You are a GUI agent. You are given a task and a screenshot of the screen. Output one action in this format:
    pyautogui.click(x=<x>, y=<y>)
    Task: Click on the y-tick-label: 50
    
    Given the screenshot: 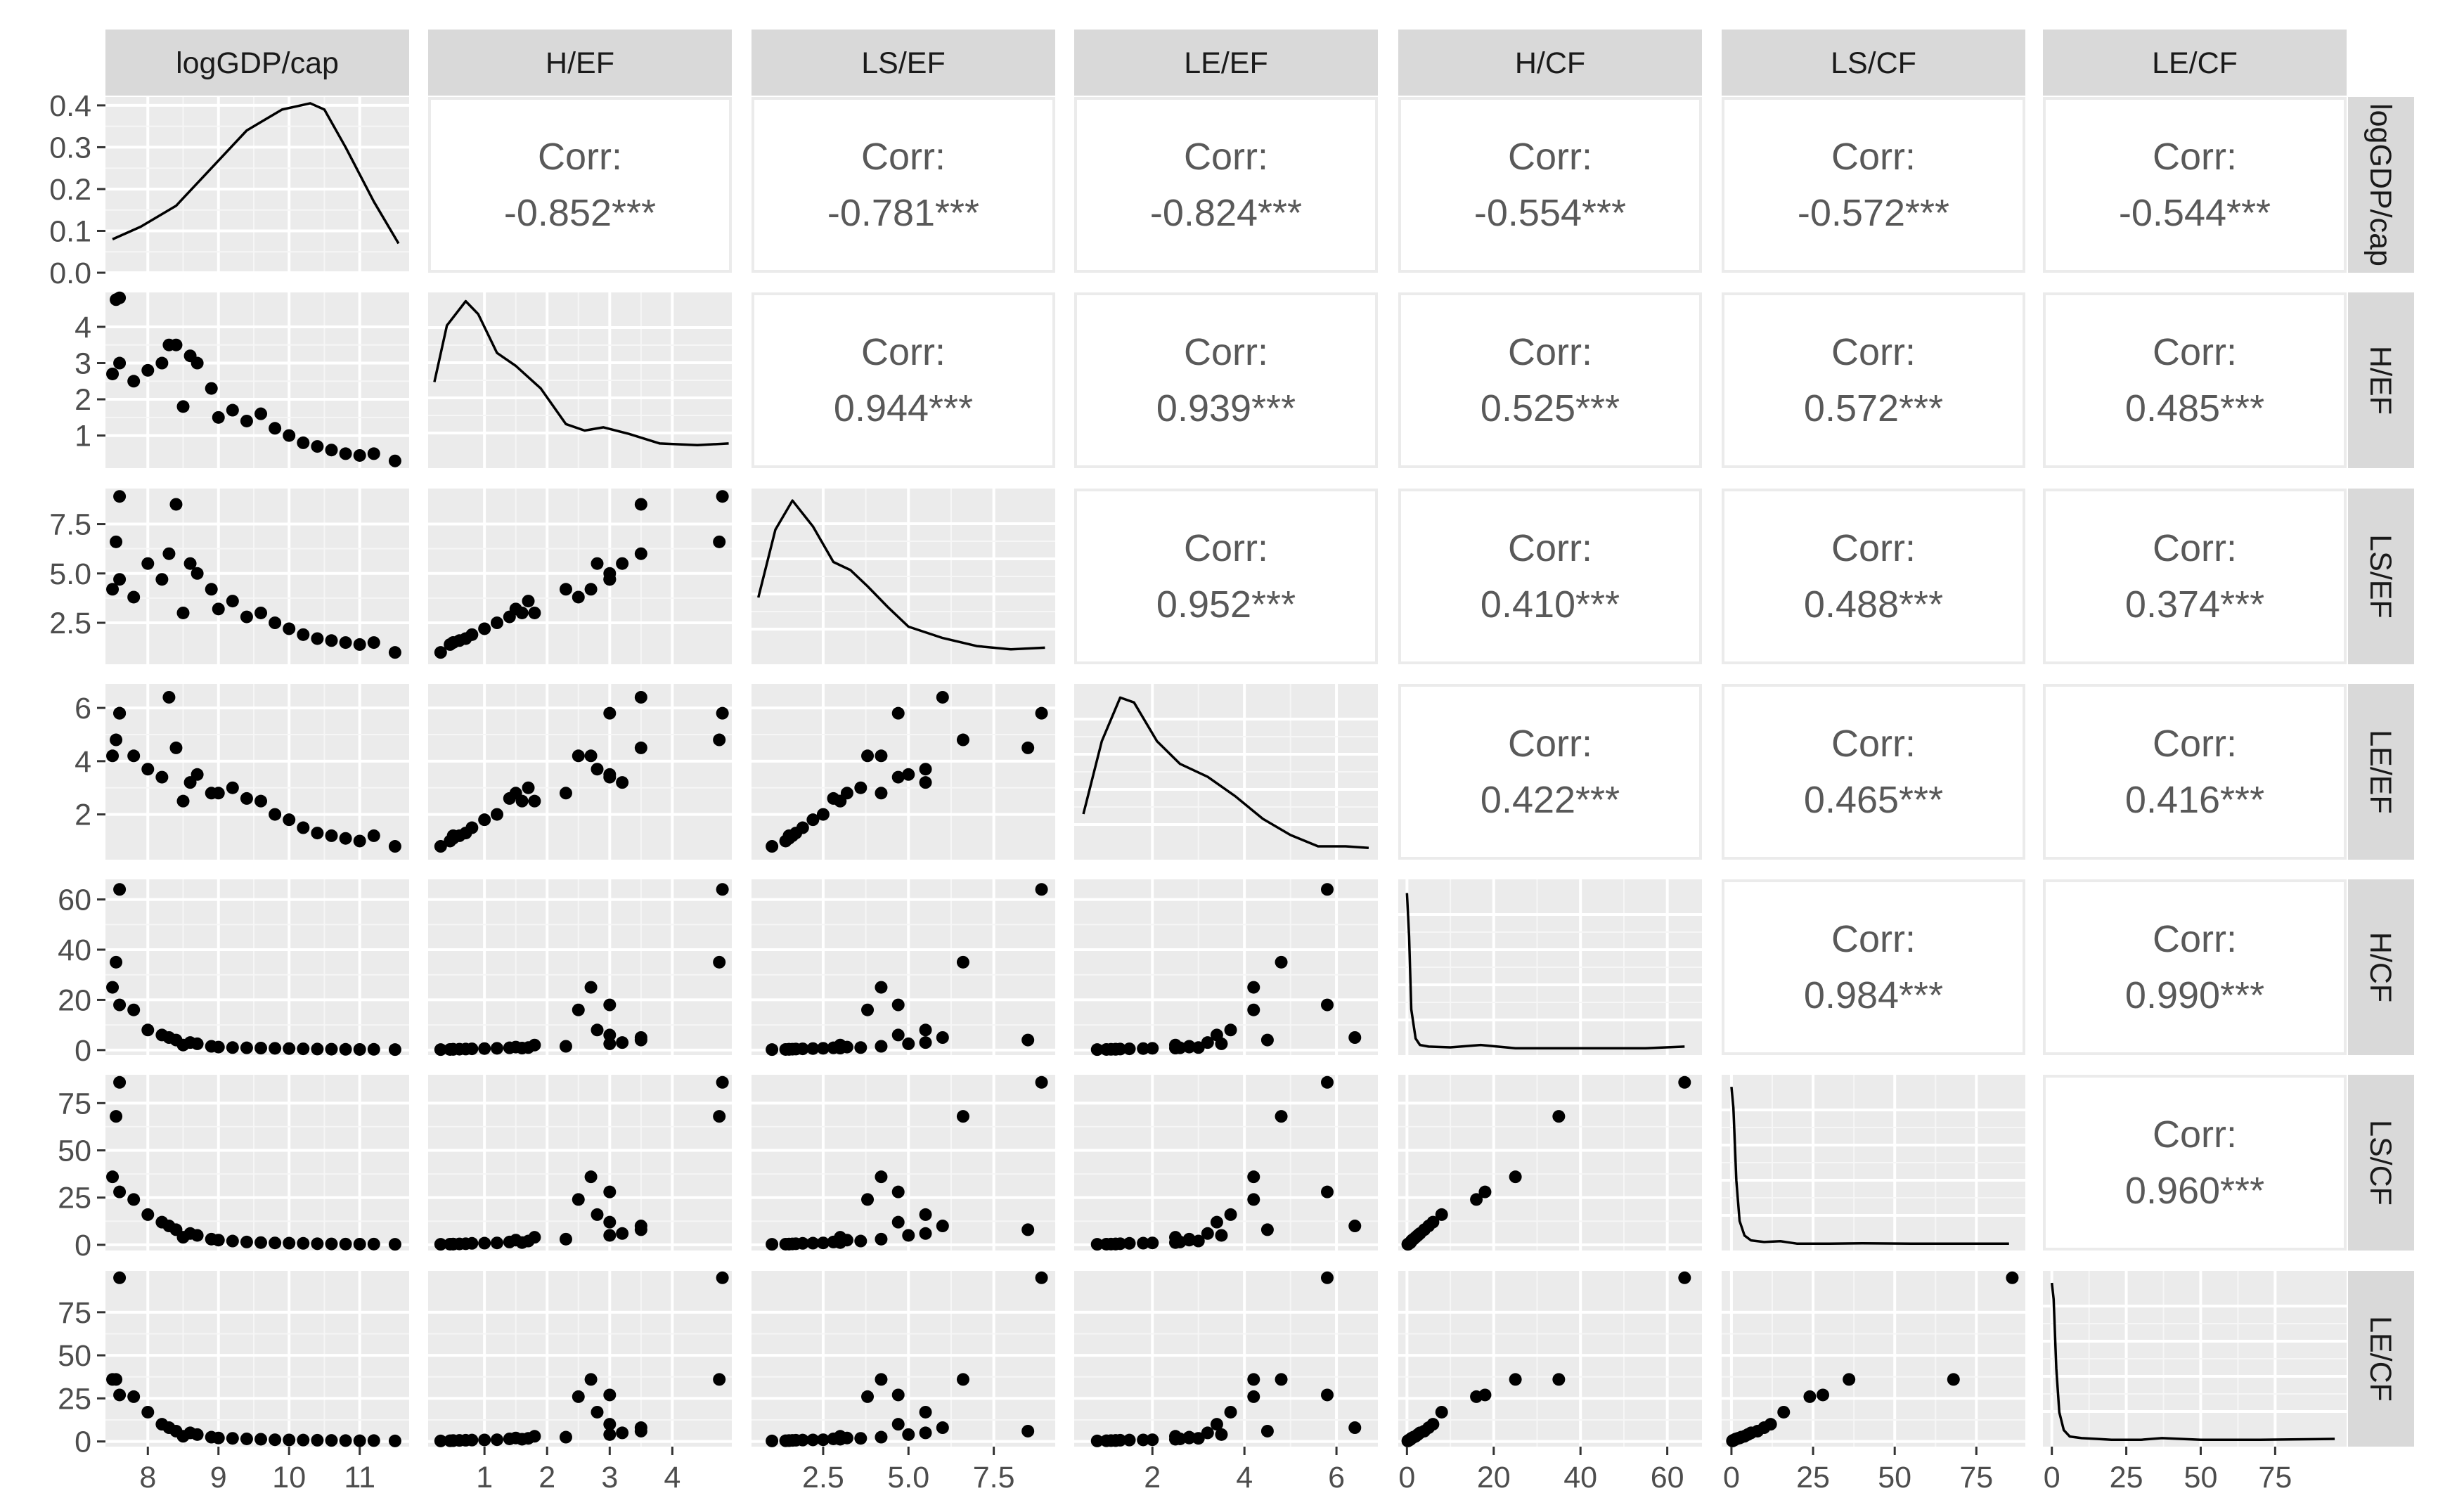 What is the action you would take?
    pyautogui.click(x=74, y=1356)
    